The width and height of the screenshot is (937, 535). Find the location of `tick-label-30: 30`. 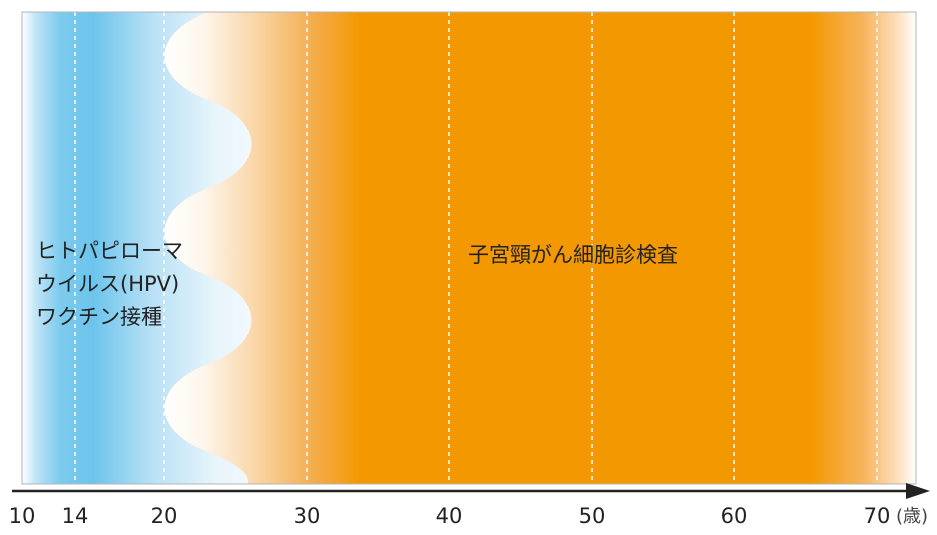

tick-label-30: 30 is located at coordinates (307, 516).